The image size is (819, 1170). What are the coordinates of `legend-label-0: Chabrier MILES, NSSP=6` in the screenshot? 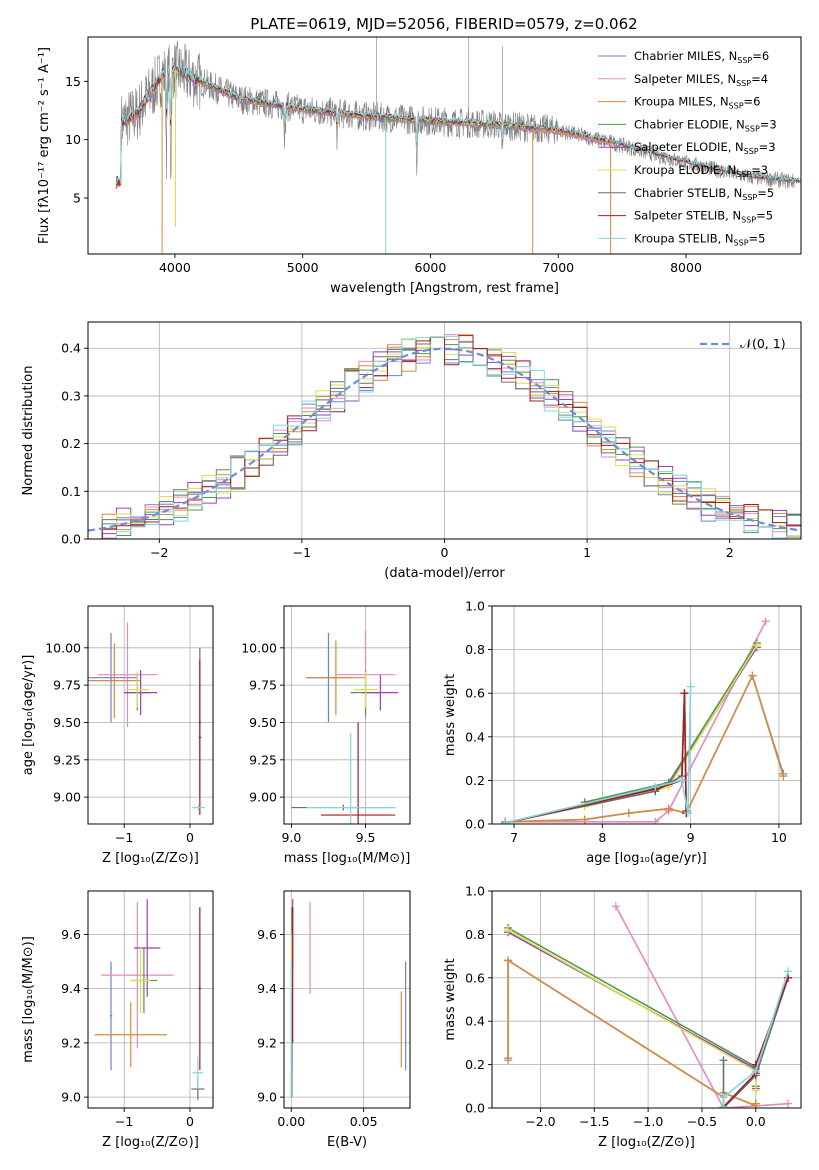 It's located at (701, 57).